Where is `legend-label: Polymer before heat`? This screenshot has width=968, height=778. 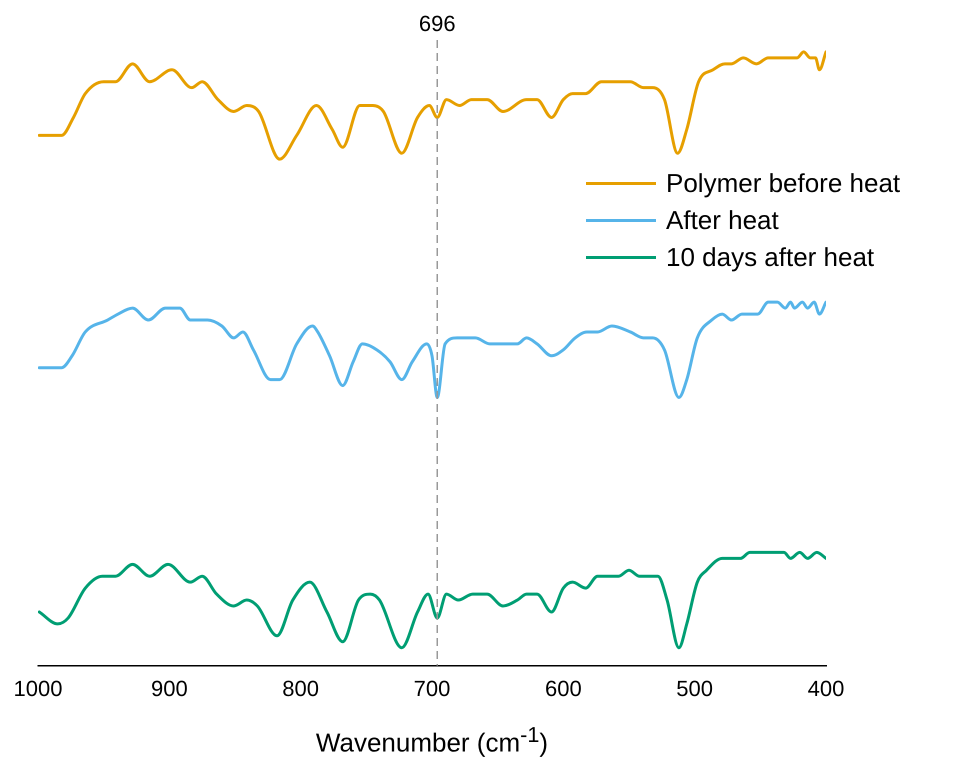 legend-label: Polymer before heat is located at coordinates (783, 183).